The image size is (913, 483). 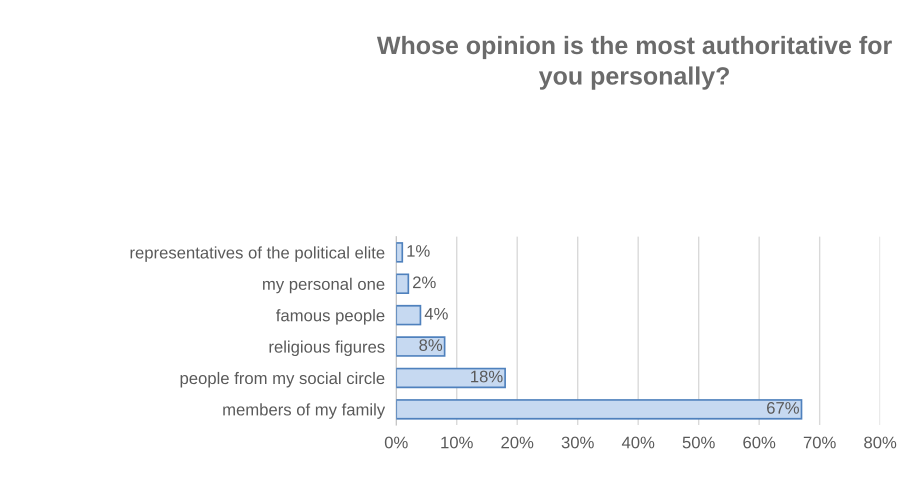 What do you see at coordinates (578, 442) in the screenshot?
I see `x-tick-label: 30%` at bounding box center [578, 442].